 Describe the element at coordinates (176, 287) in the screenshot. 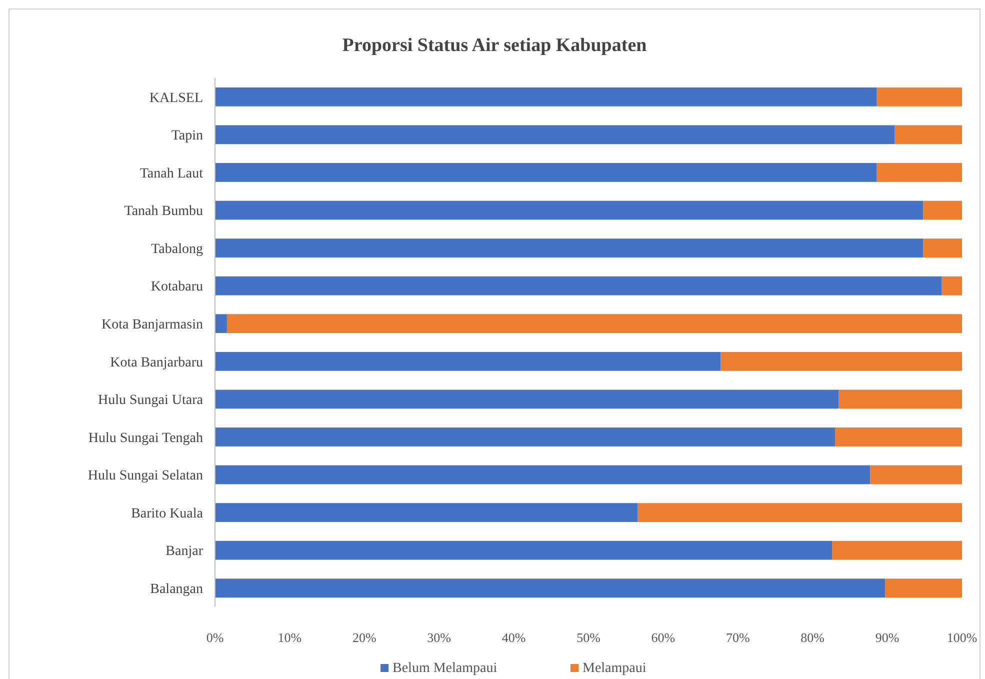

I see `y-tick-label: Kotabaru` at that location.